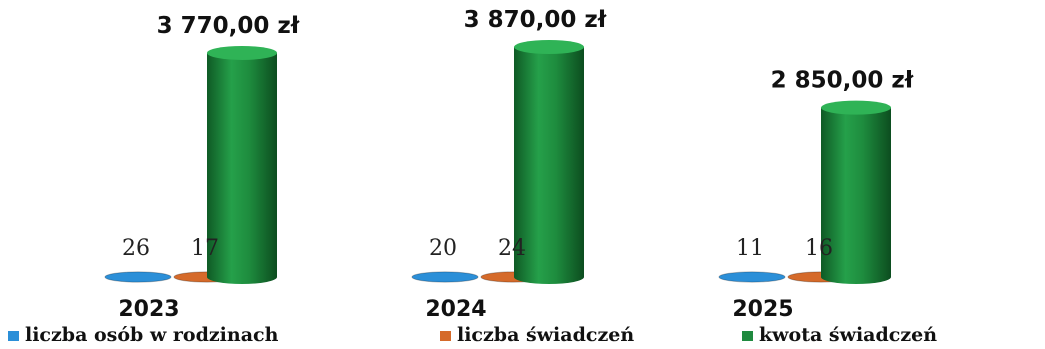  Describe the element at coordinates (152, 335) in the screenshot. I see `legend-label-0: liczba osób w rodzinach` at that location.